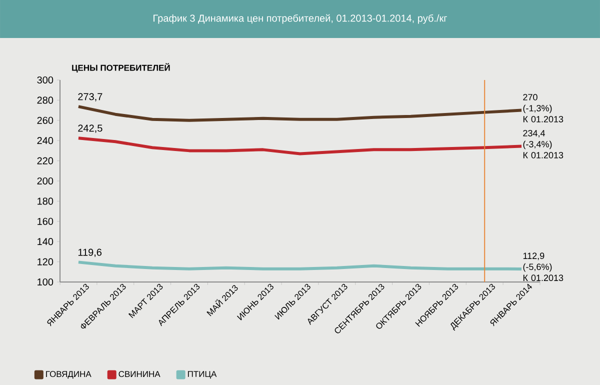  What do you see at coordinates (46, 242) in the screenshot?
I see `y-tick-label: 140` at bounding box center [46, 242].